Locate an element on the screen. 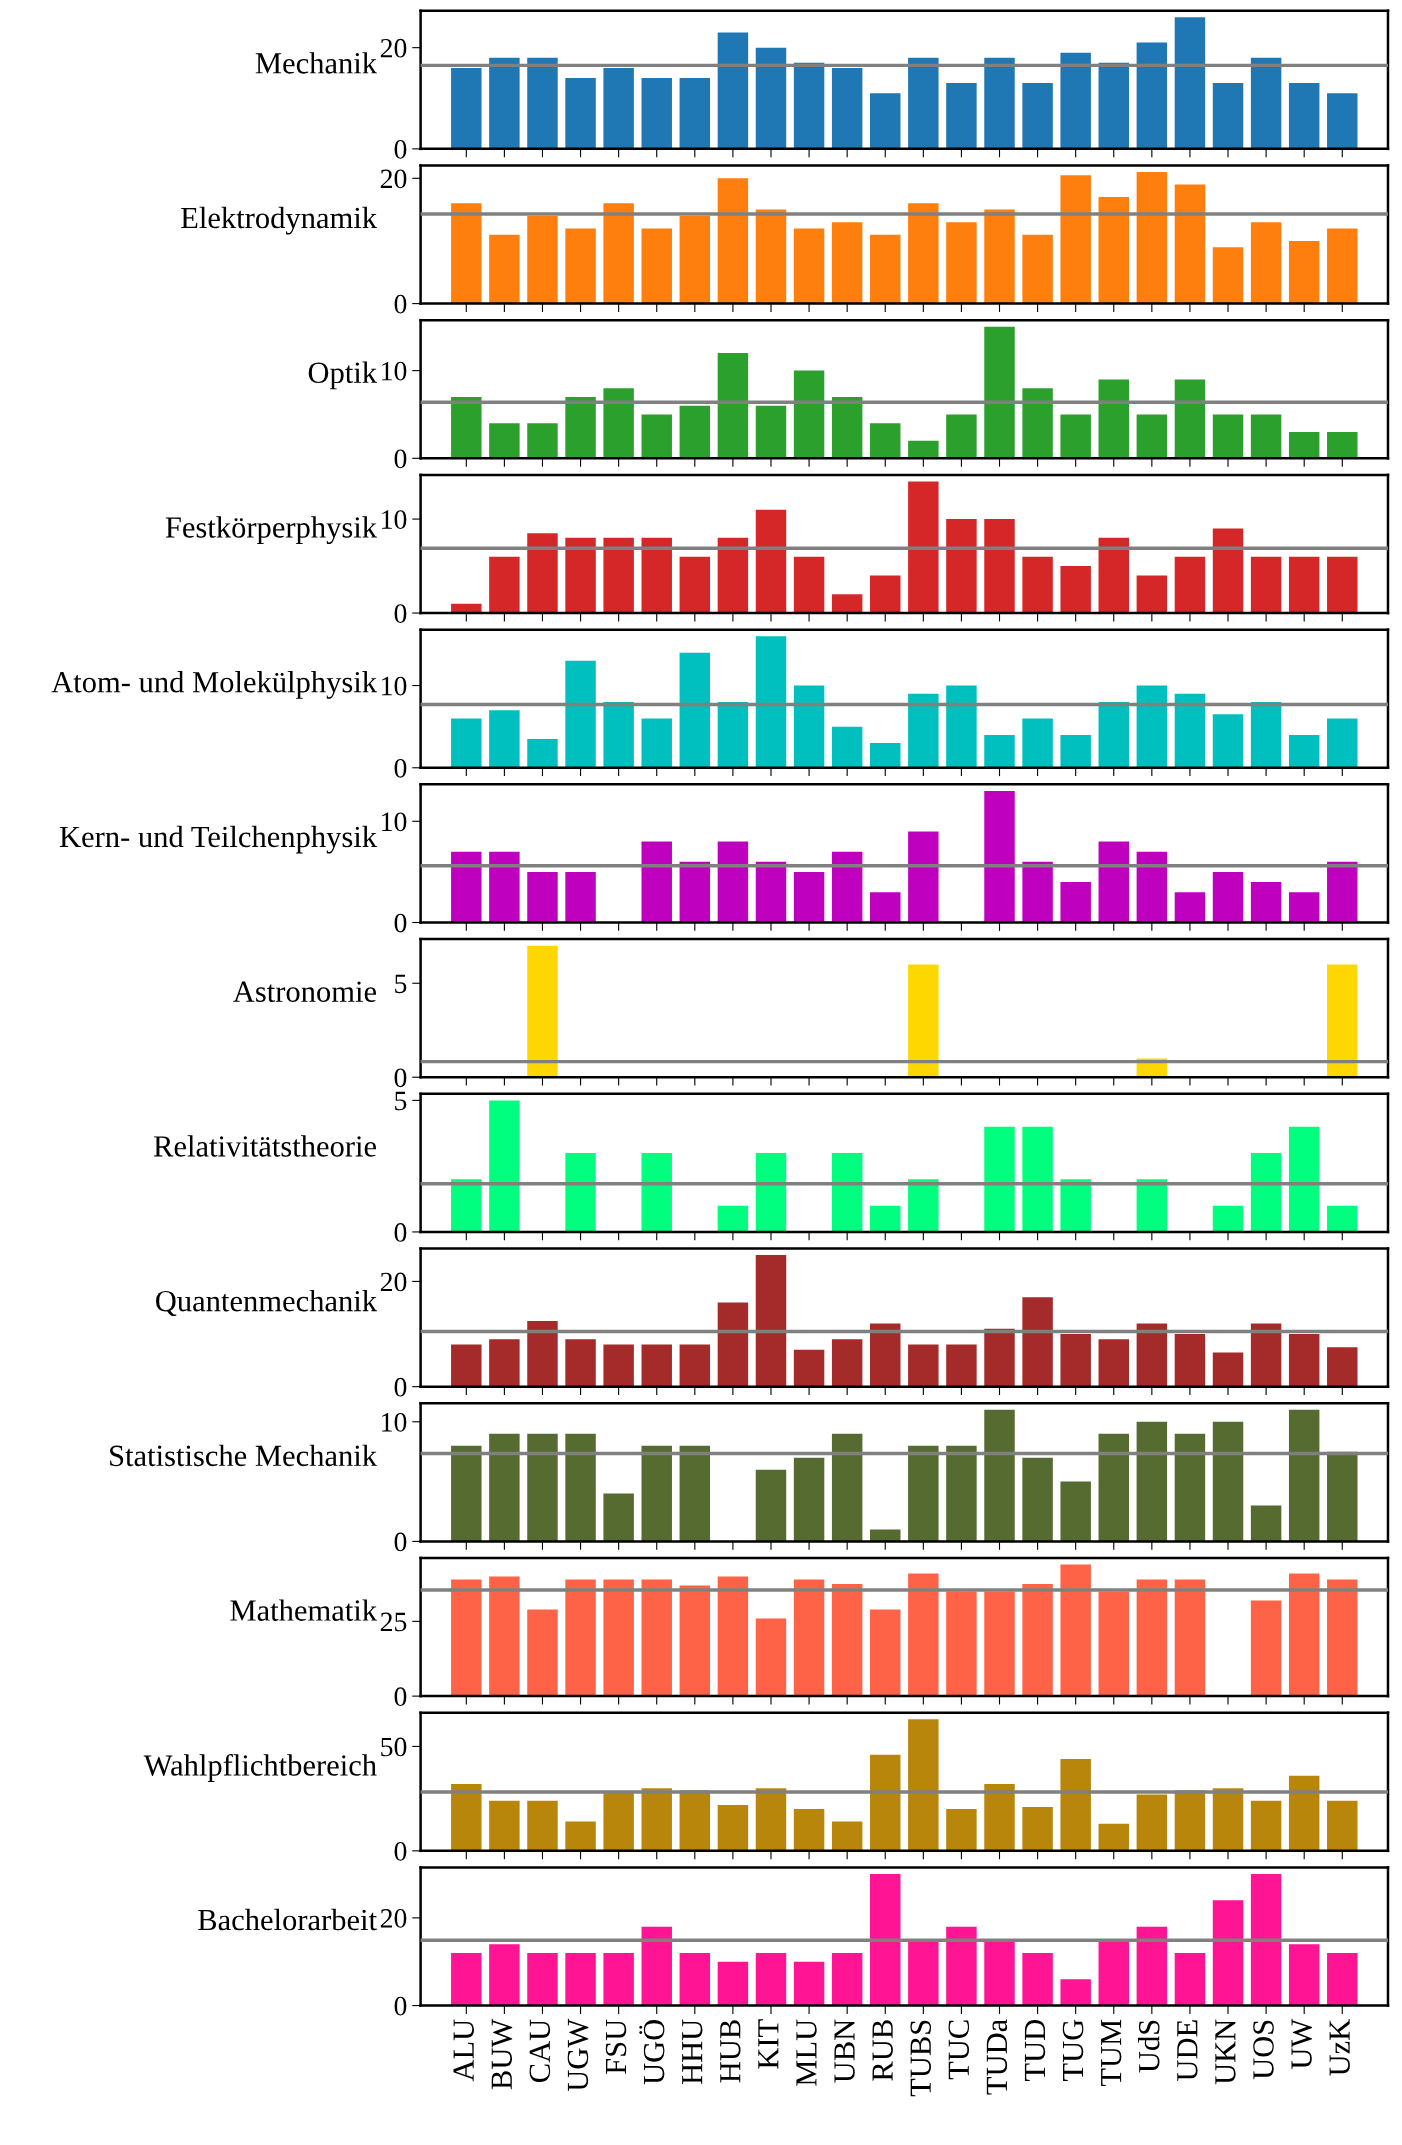 This screenshot has height=2145, width=1402. y-tick-label: 20 is located at coordinates (393, 1282).